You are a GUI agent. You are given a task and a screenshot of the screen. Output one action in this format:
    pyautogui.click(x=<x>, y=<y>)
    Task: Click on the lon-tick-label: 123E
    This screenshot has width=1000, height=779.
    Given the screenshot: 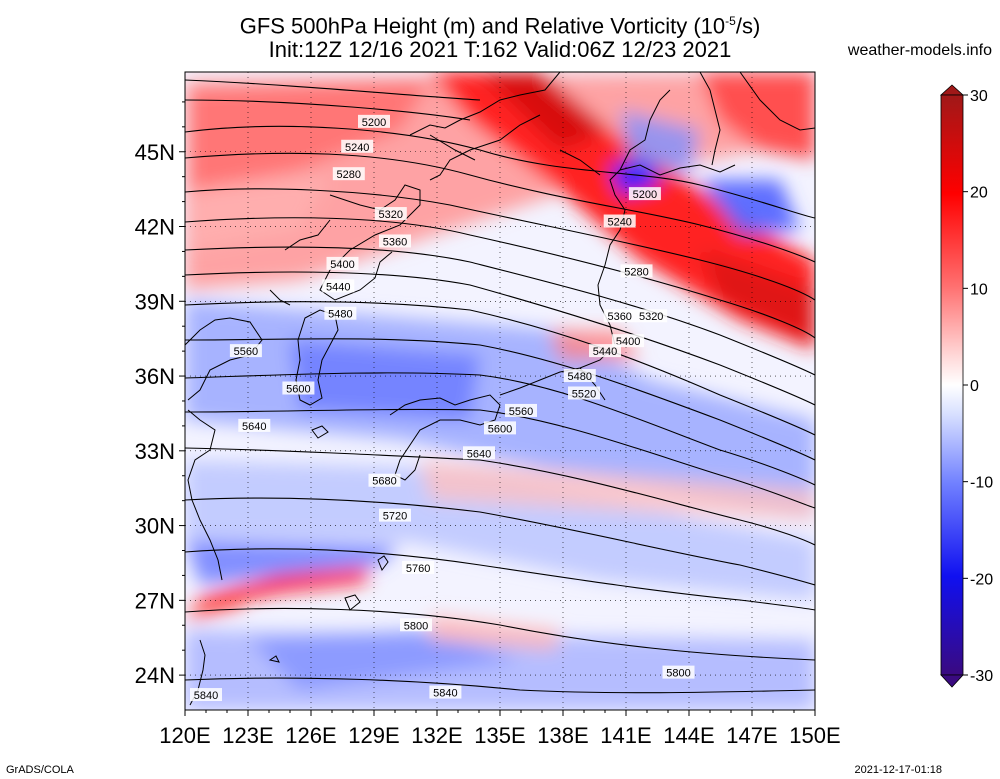 What is the action you would take?
    pyautogui.click(x=247, y=735)
    